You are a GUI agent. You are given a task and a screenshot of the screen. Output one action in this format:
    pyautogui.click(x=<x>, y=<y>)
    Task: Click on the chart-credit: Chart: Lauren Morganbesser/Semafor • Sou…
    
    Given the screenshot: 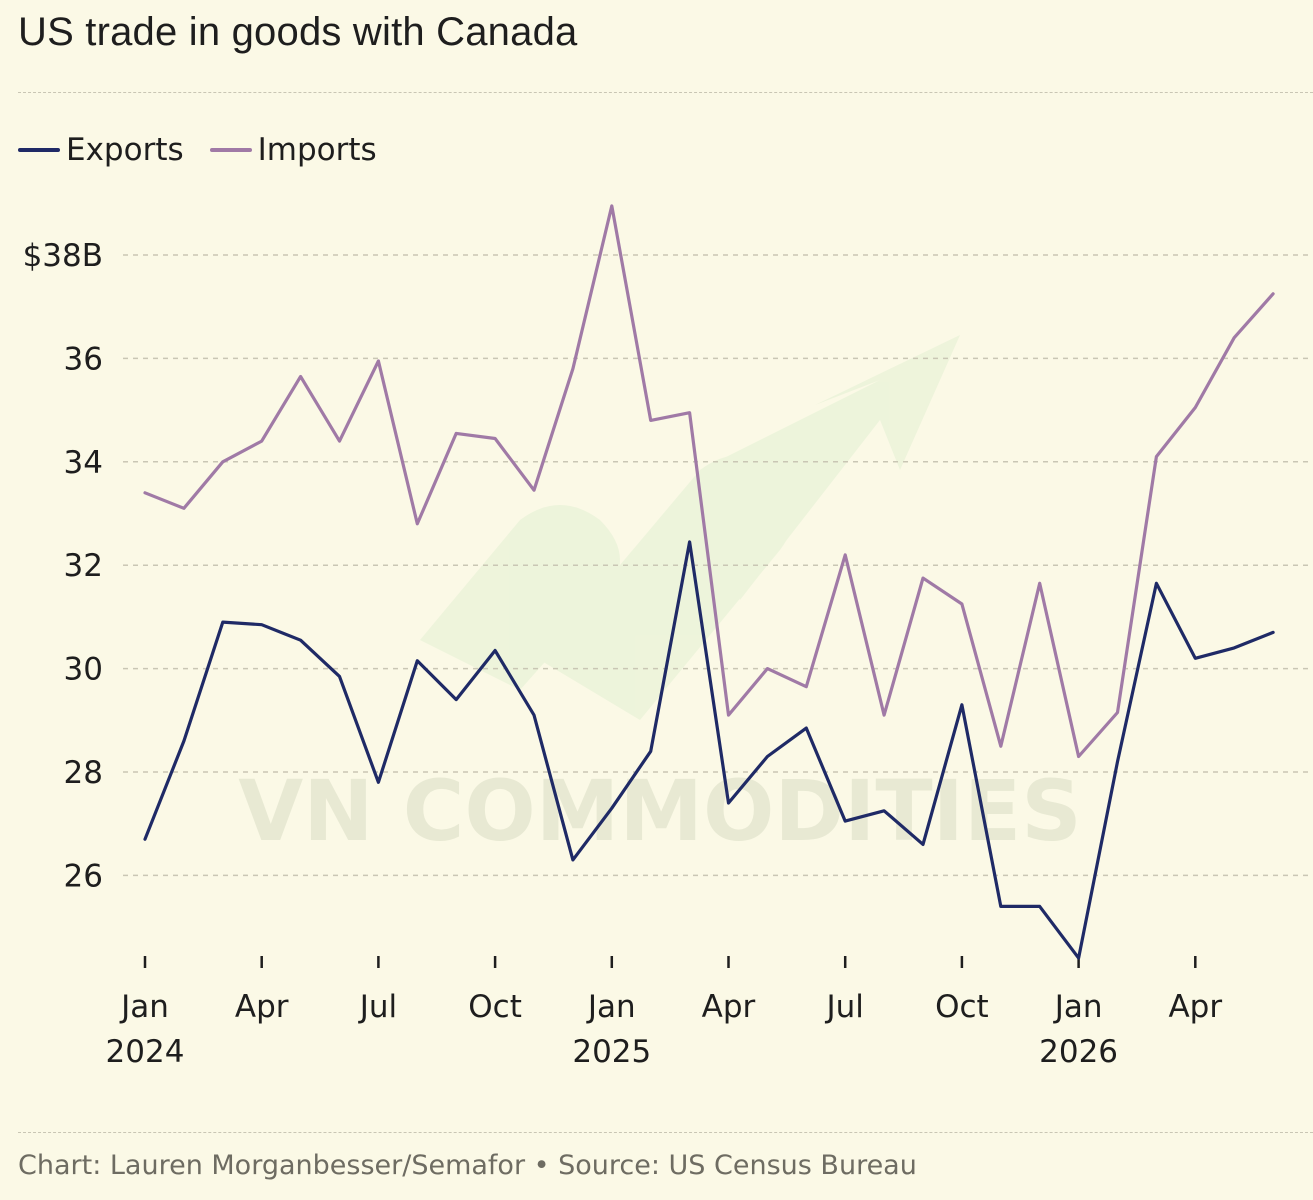 What is the action you would take?
    pyautogui.click(x=467, y=1165)
    